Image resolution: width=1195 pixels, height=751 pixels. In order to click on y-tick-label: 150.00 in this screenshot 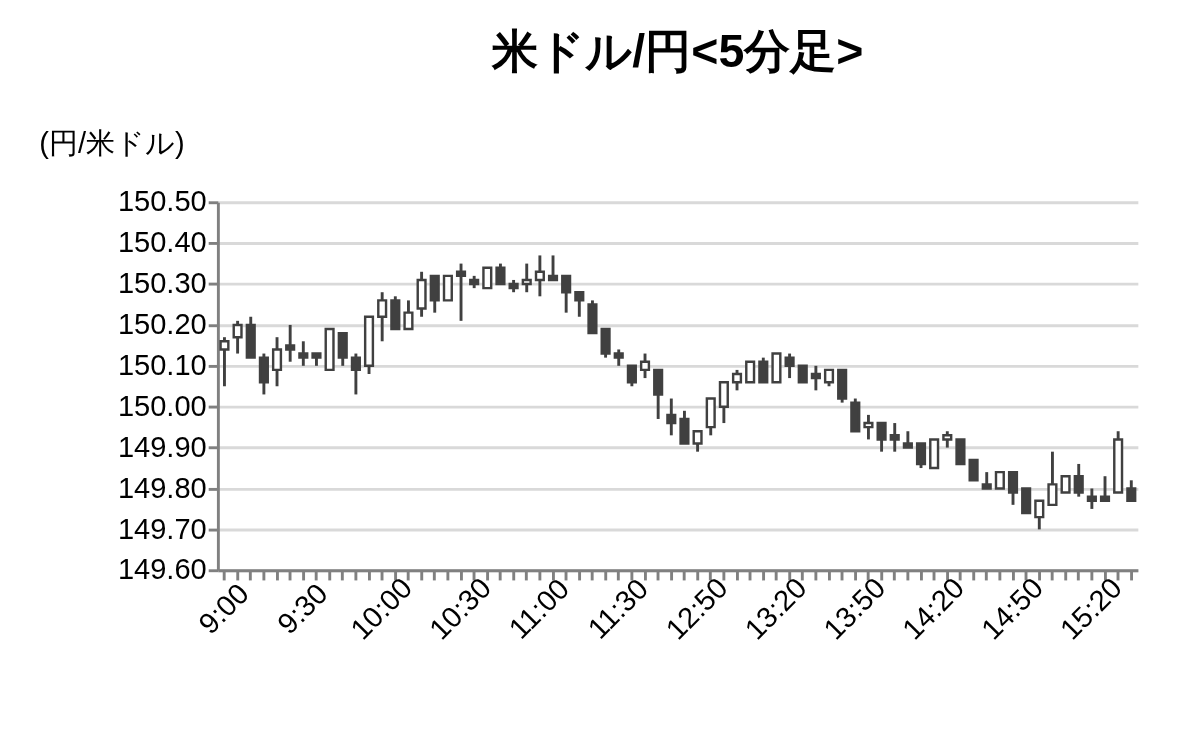, I will do `click(162, 405)`.